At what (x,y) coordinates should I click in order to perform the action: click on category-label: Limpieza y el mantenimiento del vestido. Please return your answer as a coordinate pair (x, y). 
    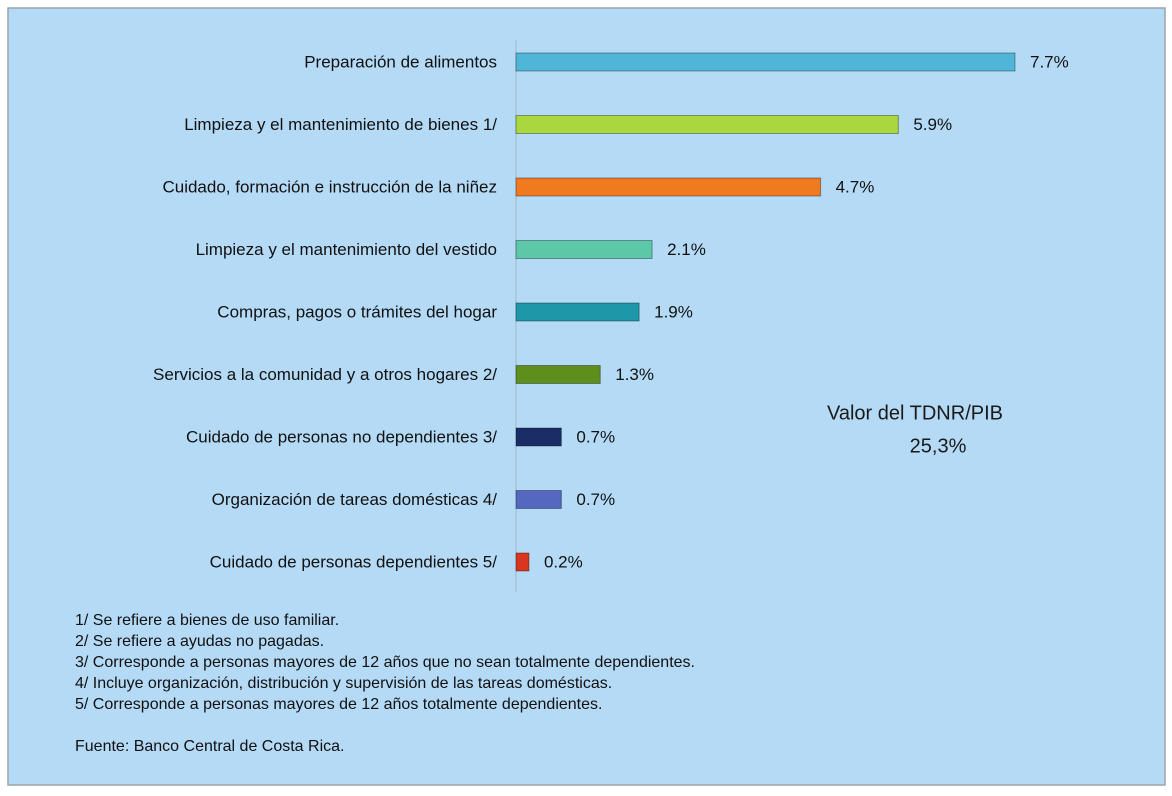
    Looking at the image, I should click on (346, 249).